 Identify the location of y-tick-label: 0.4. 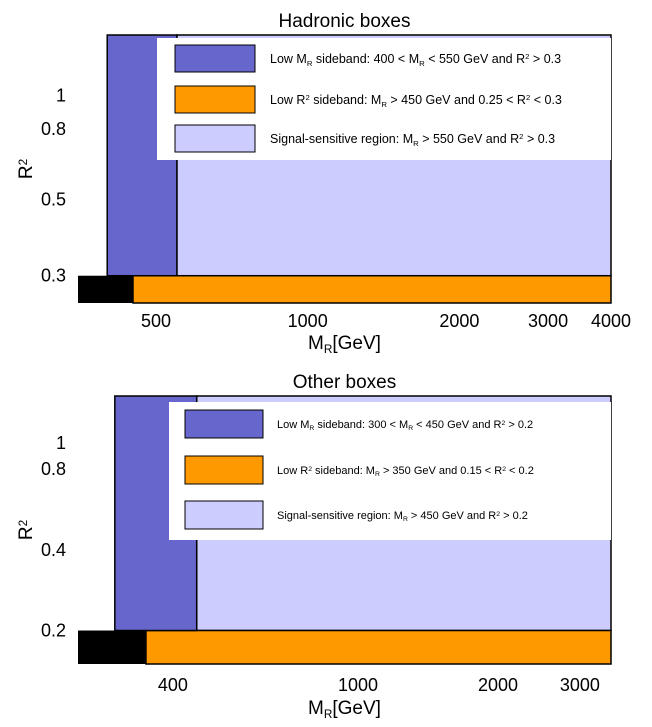
(53, 550).